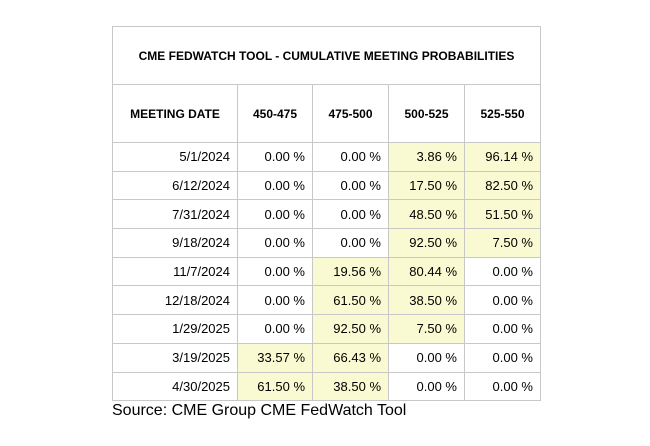 This screenshot has height=446, width=650. Describe the element at coordinates (426, 214) in the screenshot. I see `probability-cell: 48.50 %` at that location.